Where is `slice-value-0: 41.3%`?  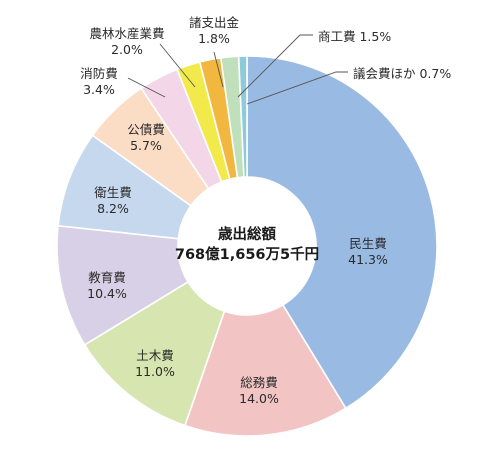
slice-value-0: 41.3% is located at coordinates (368, 259).